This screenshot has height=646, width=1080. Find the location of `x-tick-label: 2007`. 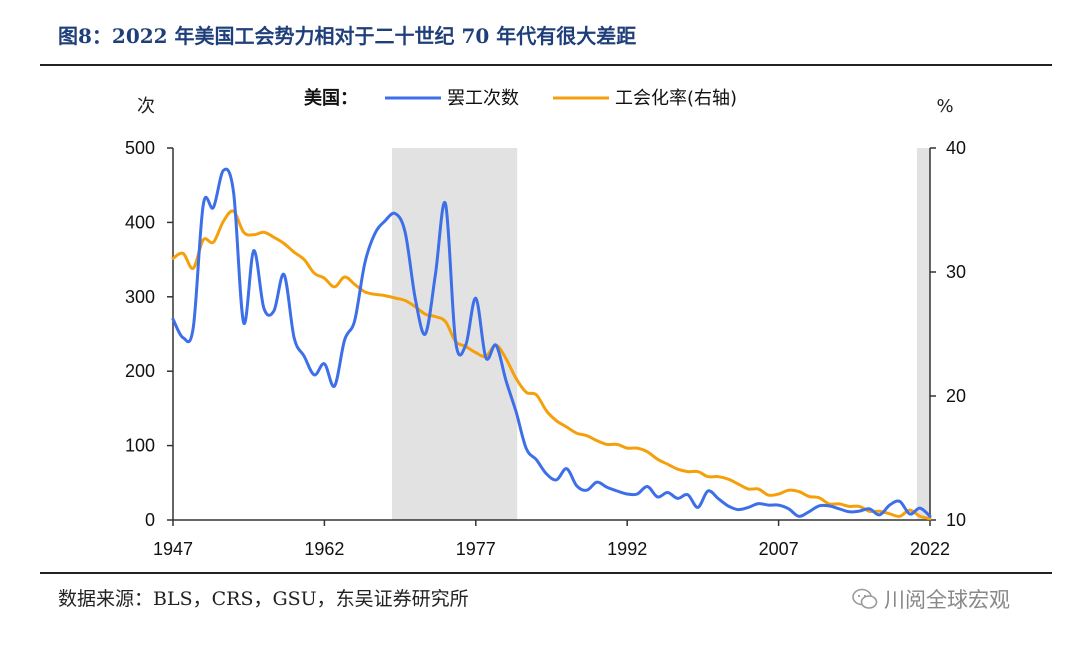

x-tick-label: 2007 is located at coordinates (779, 549).